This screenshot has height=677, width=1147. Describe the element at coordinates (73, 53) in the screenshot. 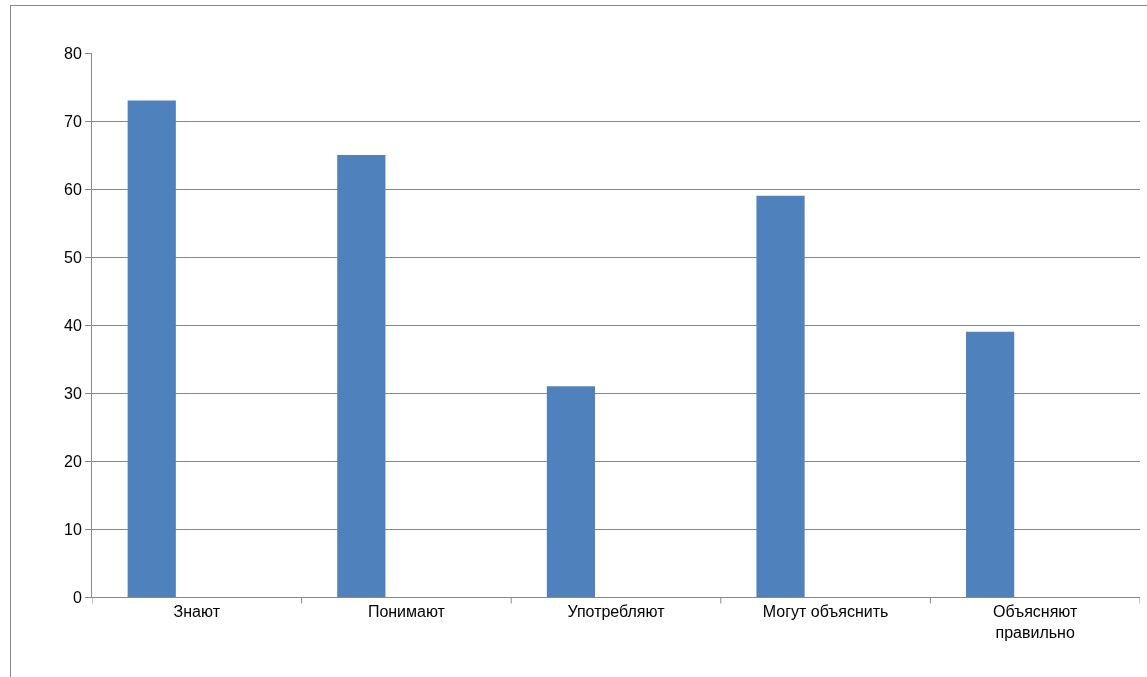

I see `y-tick-label: 80` at that location.